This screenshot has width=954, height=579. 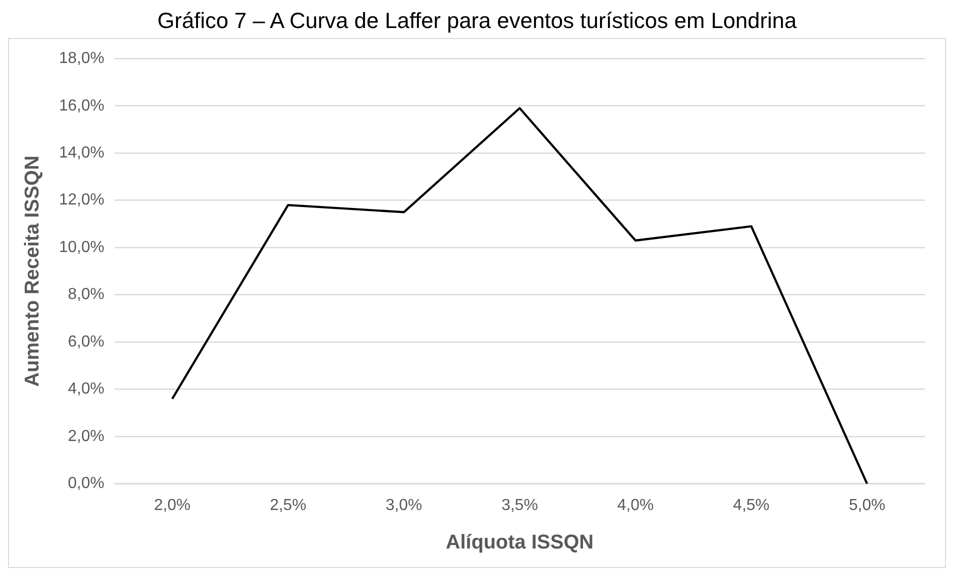 I want to click on y-tick-label: 4,0%, so click(x=86, y=389).